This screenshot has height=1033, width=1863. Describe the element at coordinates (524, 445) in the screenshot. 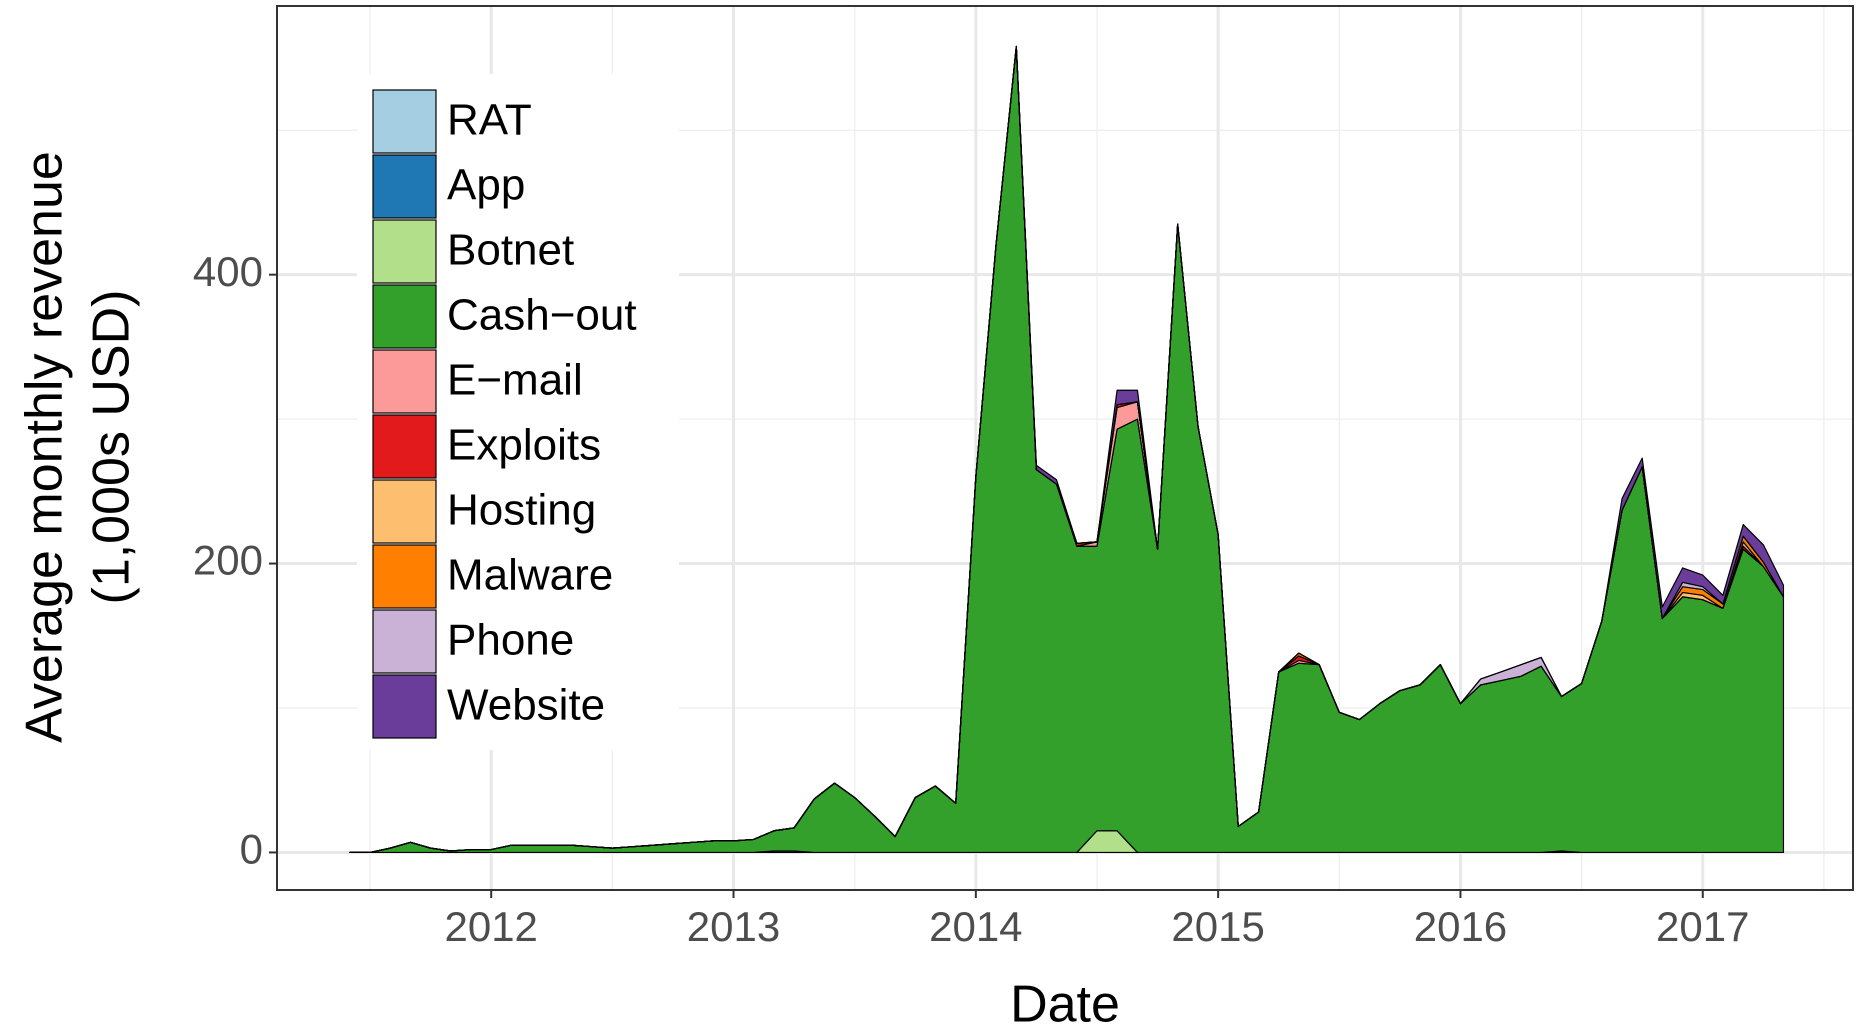

I see `legend-label: Exploits` at that location.